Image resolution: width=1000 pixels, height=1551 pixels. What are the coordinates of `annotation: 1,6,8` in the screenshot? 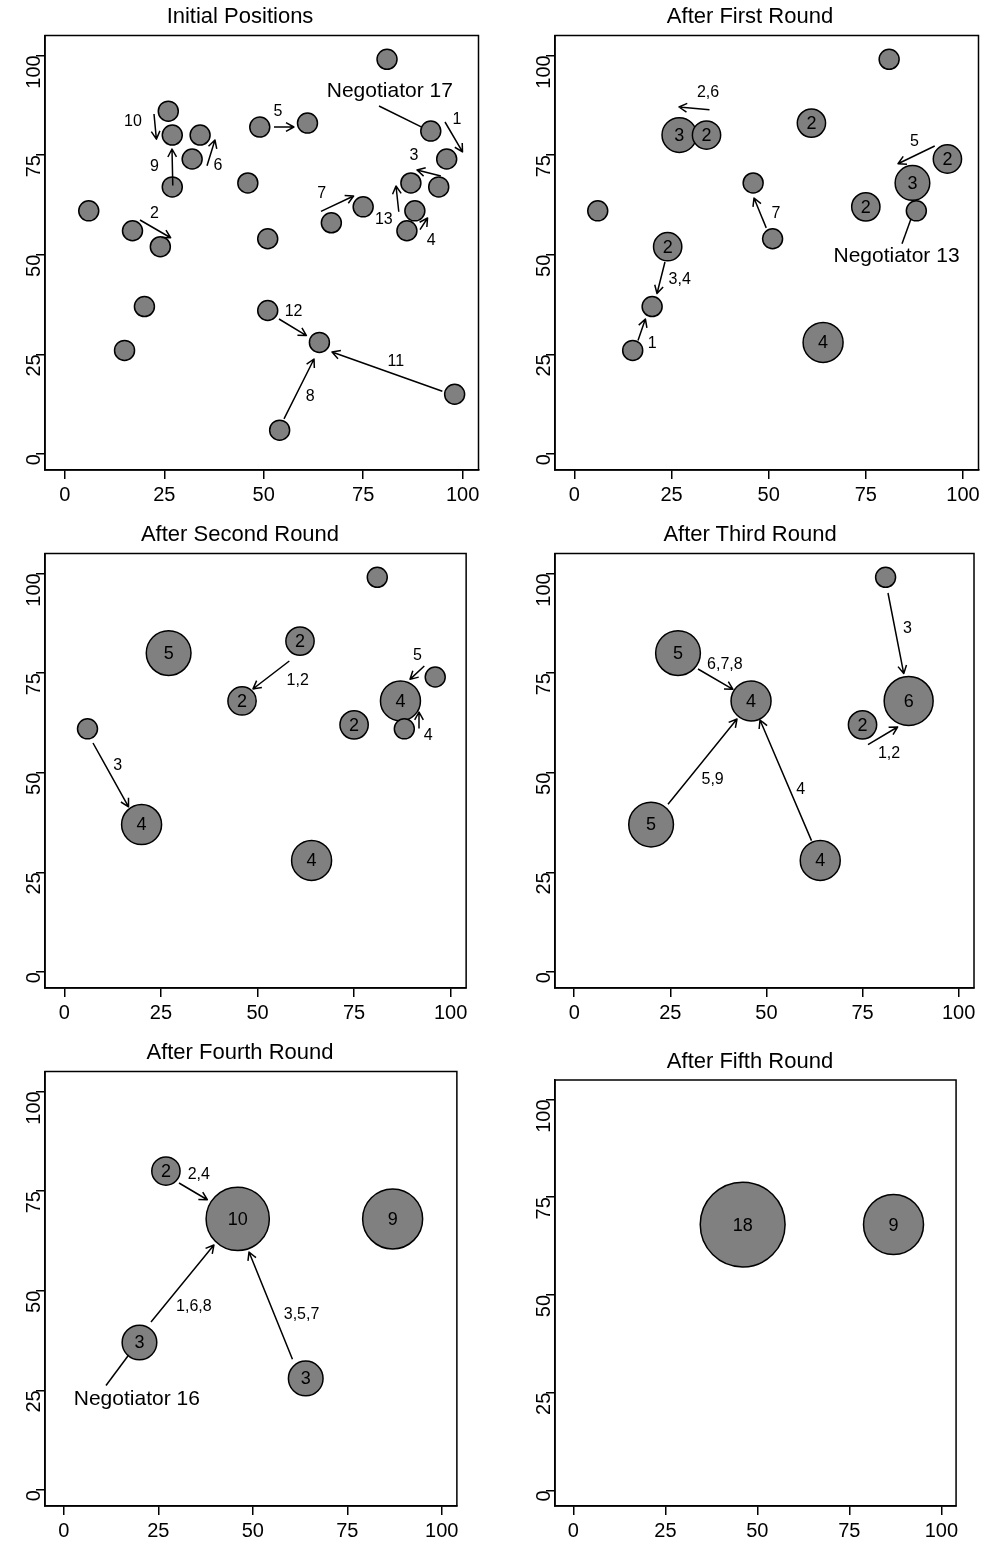 It's located at (194, 1306).